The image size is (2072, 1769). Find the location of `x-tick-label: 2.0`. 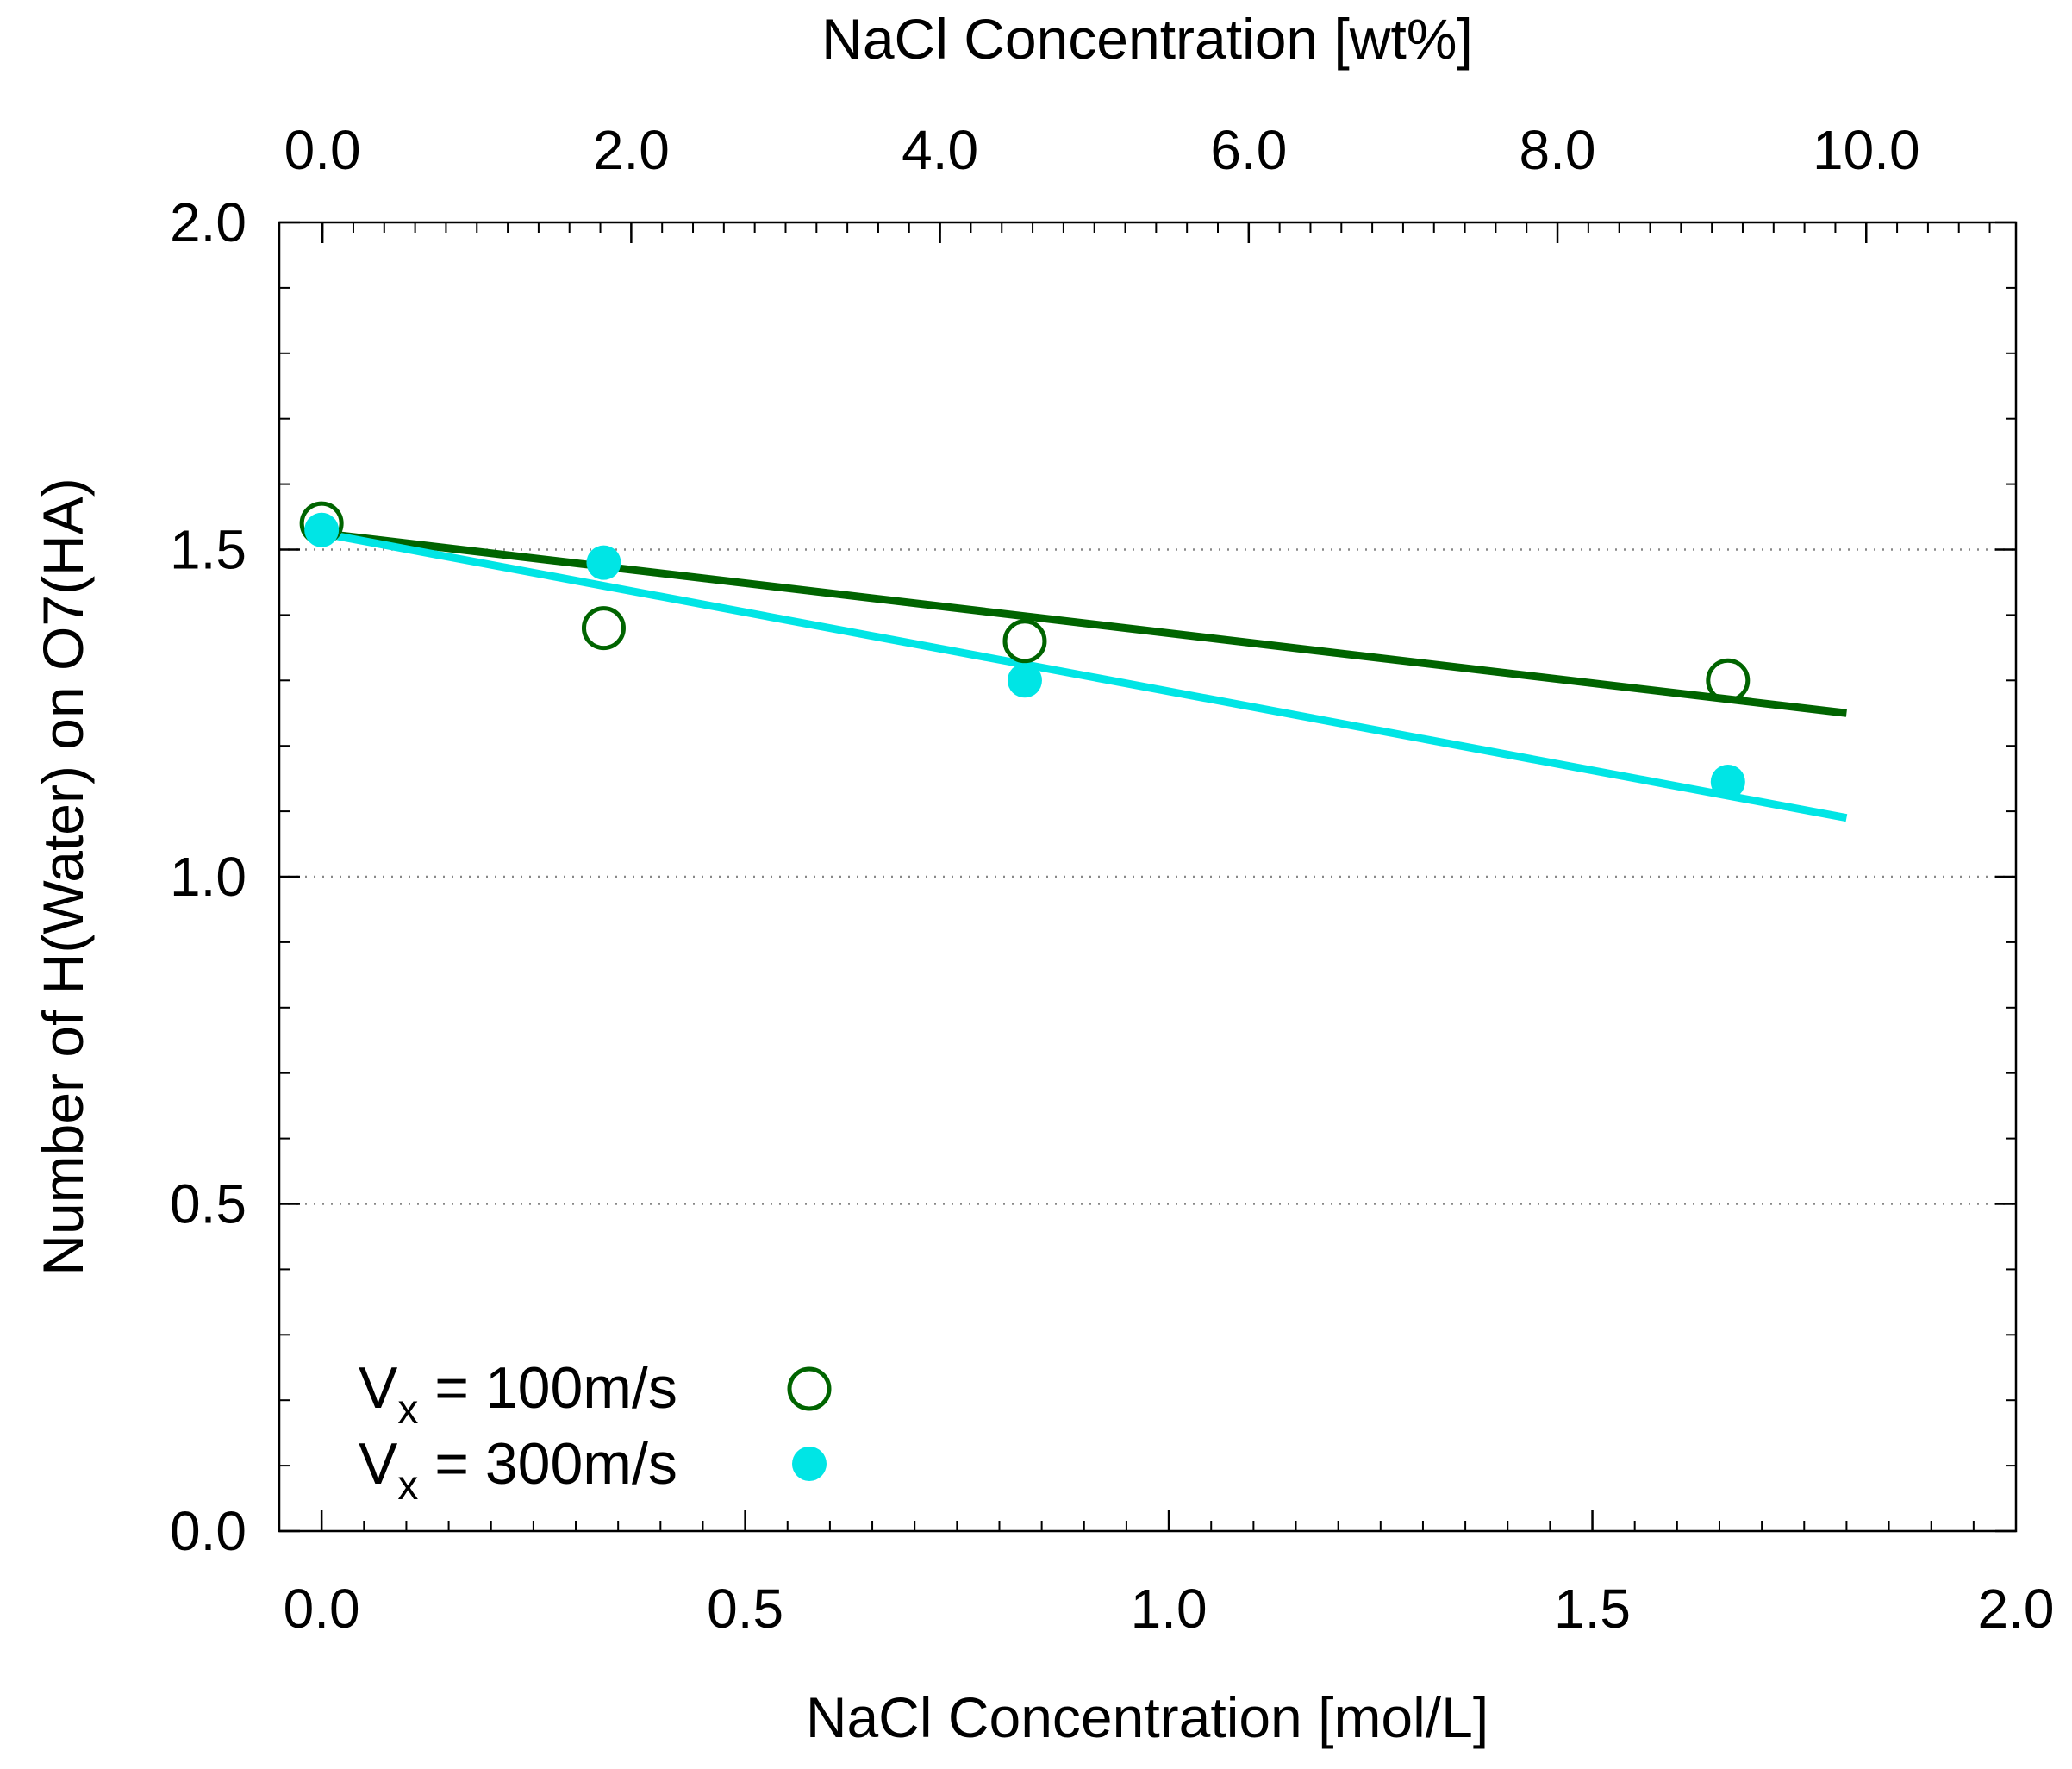

x-tick-label: 2.0 is located at coordinates (2016, 1609).